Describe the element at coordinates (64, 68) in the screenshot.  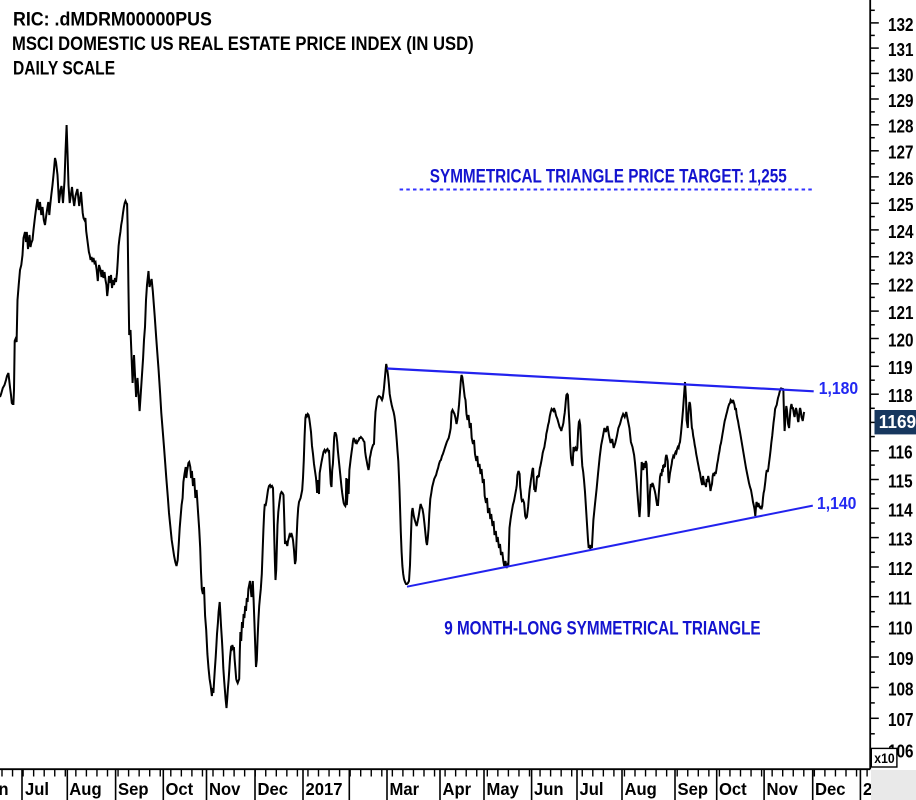
I see `svg-text: DAILY SCALE` at that location.